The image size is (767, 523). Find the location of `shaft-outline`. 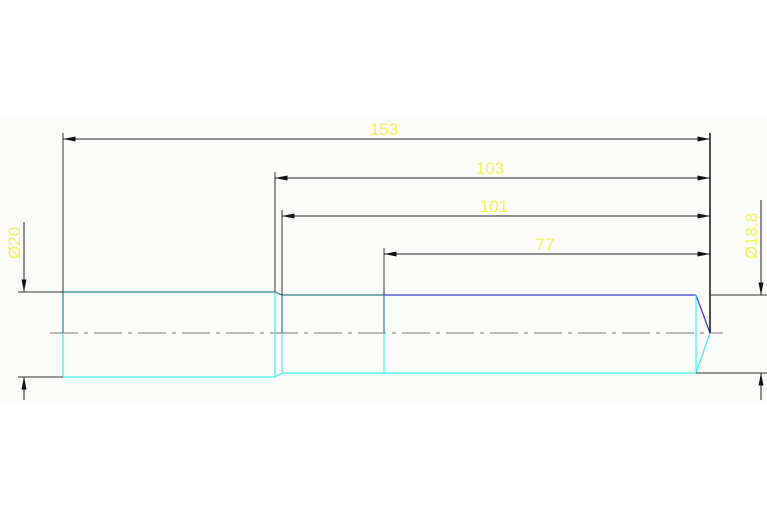

shaft-outline is located at coordinates (386, 334).